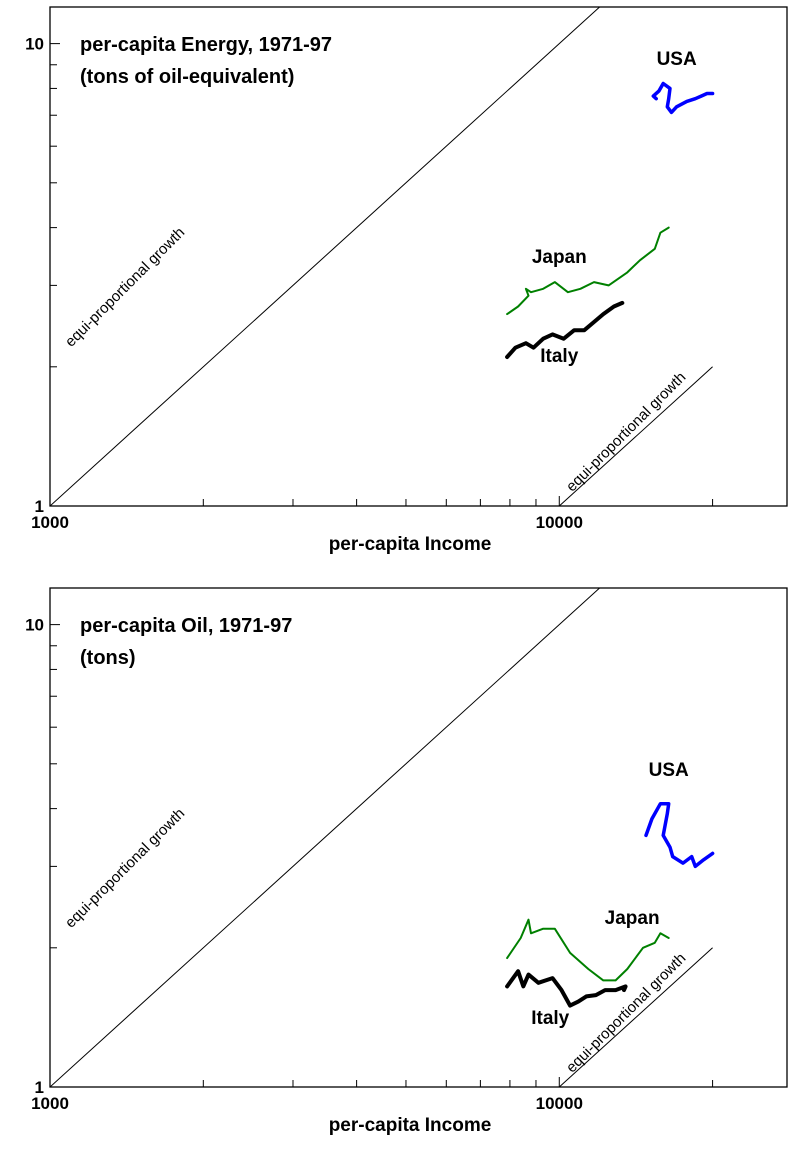 This screenshot has width=788, height=1151. What do you see at coordinates (632, 918) in the screenshot?
I see `oil-annotation-japan: Japan` at bounding box center [632, 918].